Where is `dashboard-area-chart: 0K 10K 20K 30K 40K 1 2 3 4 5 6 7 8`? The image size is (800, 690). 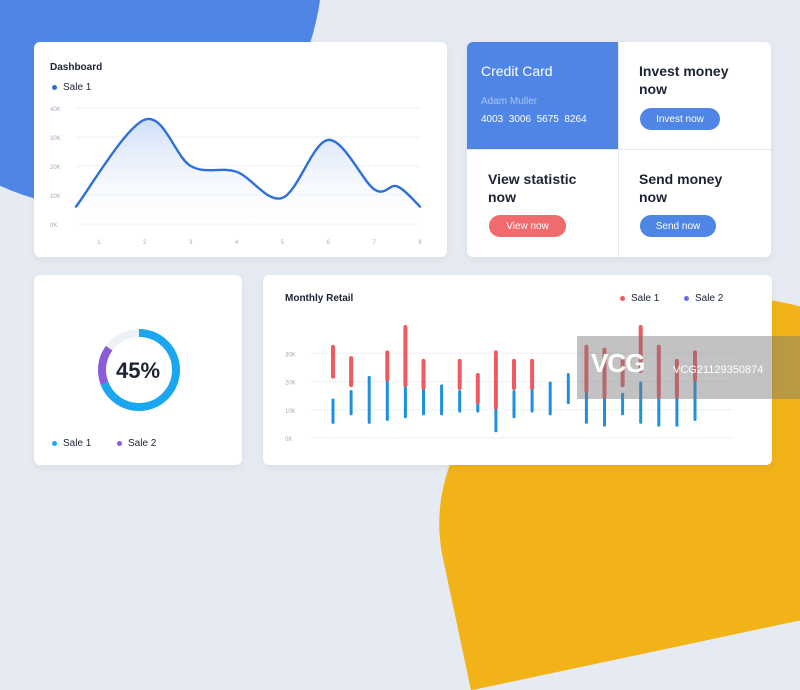 dashboard-area-chart: 0K 10K 20K 30K 40K 1 2 3 4 5 6 7 8 is located at coordinates (236, 176).